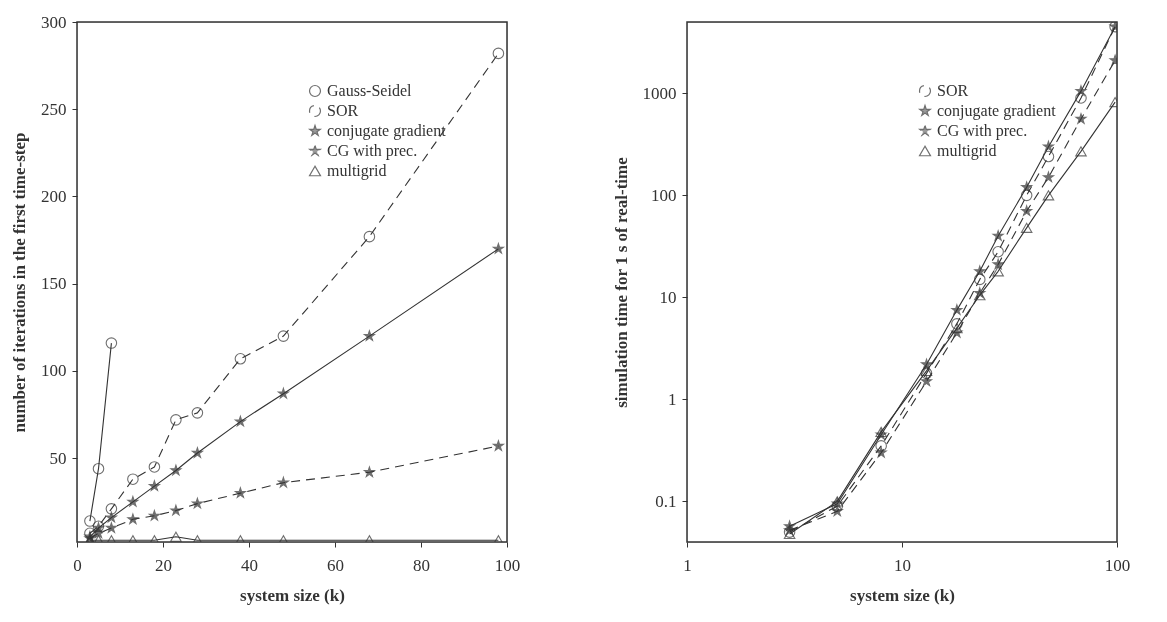 The image size is (1167, 622). Describe the element at coordinates (335, 565) in the screenshot. I see `x-tick-label: 60` at that location.